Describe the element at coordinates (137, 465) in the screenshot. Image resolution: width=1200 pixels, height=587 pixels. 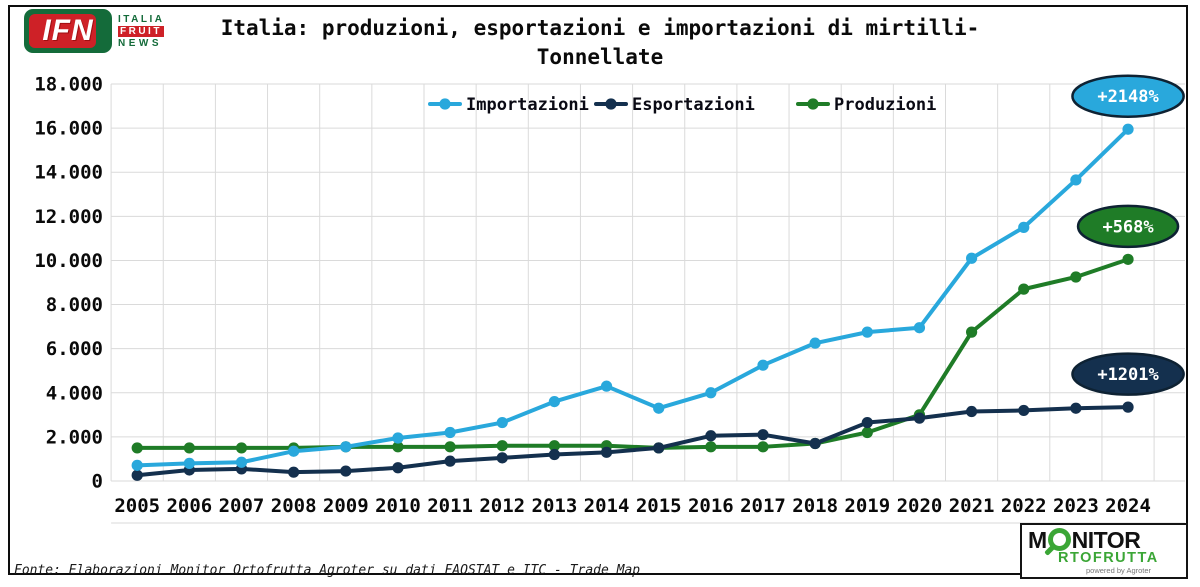
I see `data-point-importazioni-2005` at that location.